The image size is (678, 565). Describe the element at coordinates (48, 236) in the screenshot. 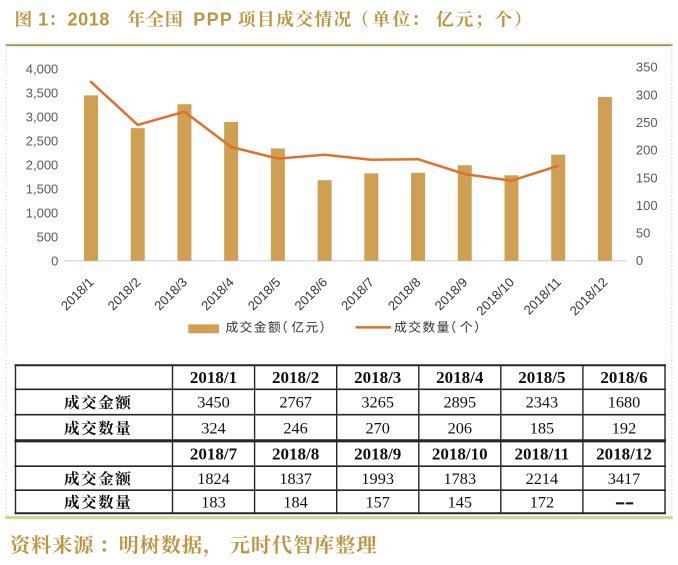

I see `svg-text: 500` at that location.